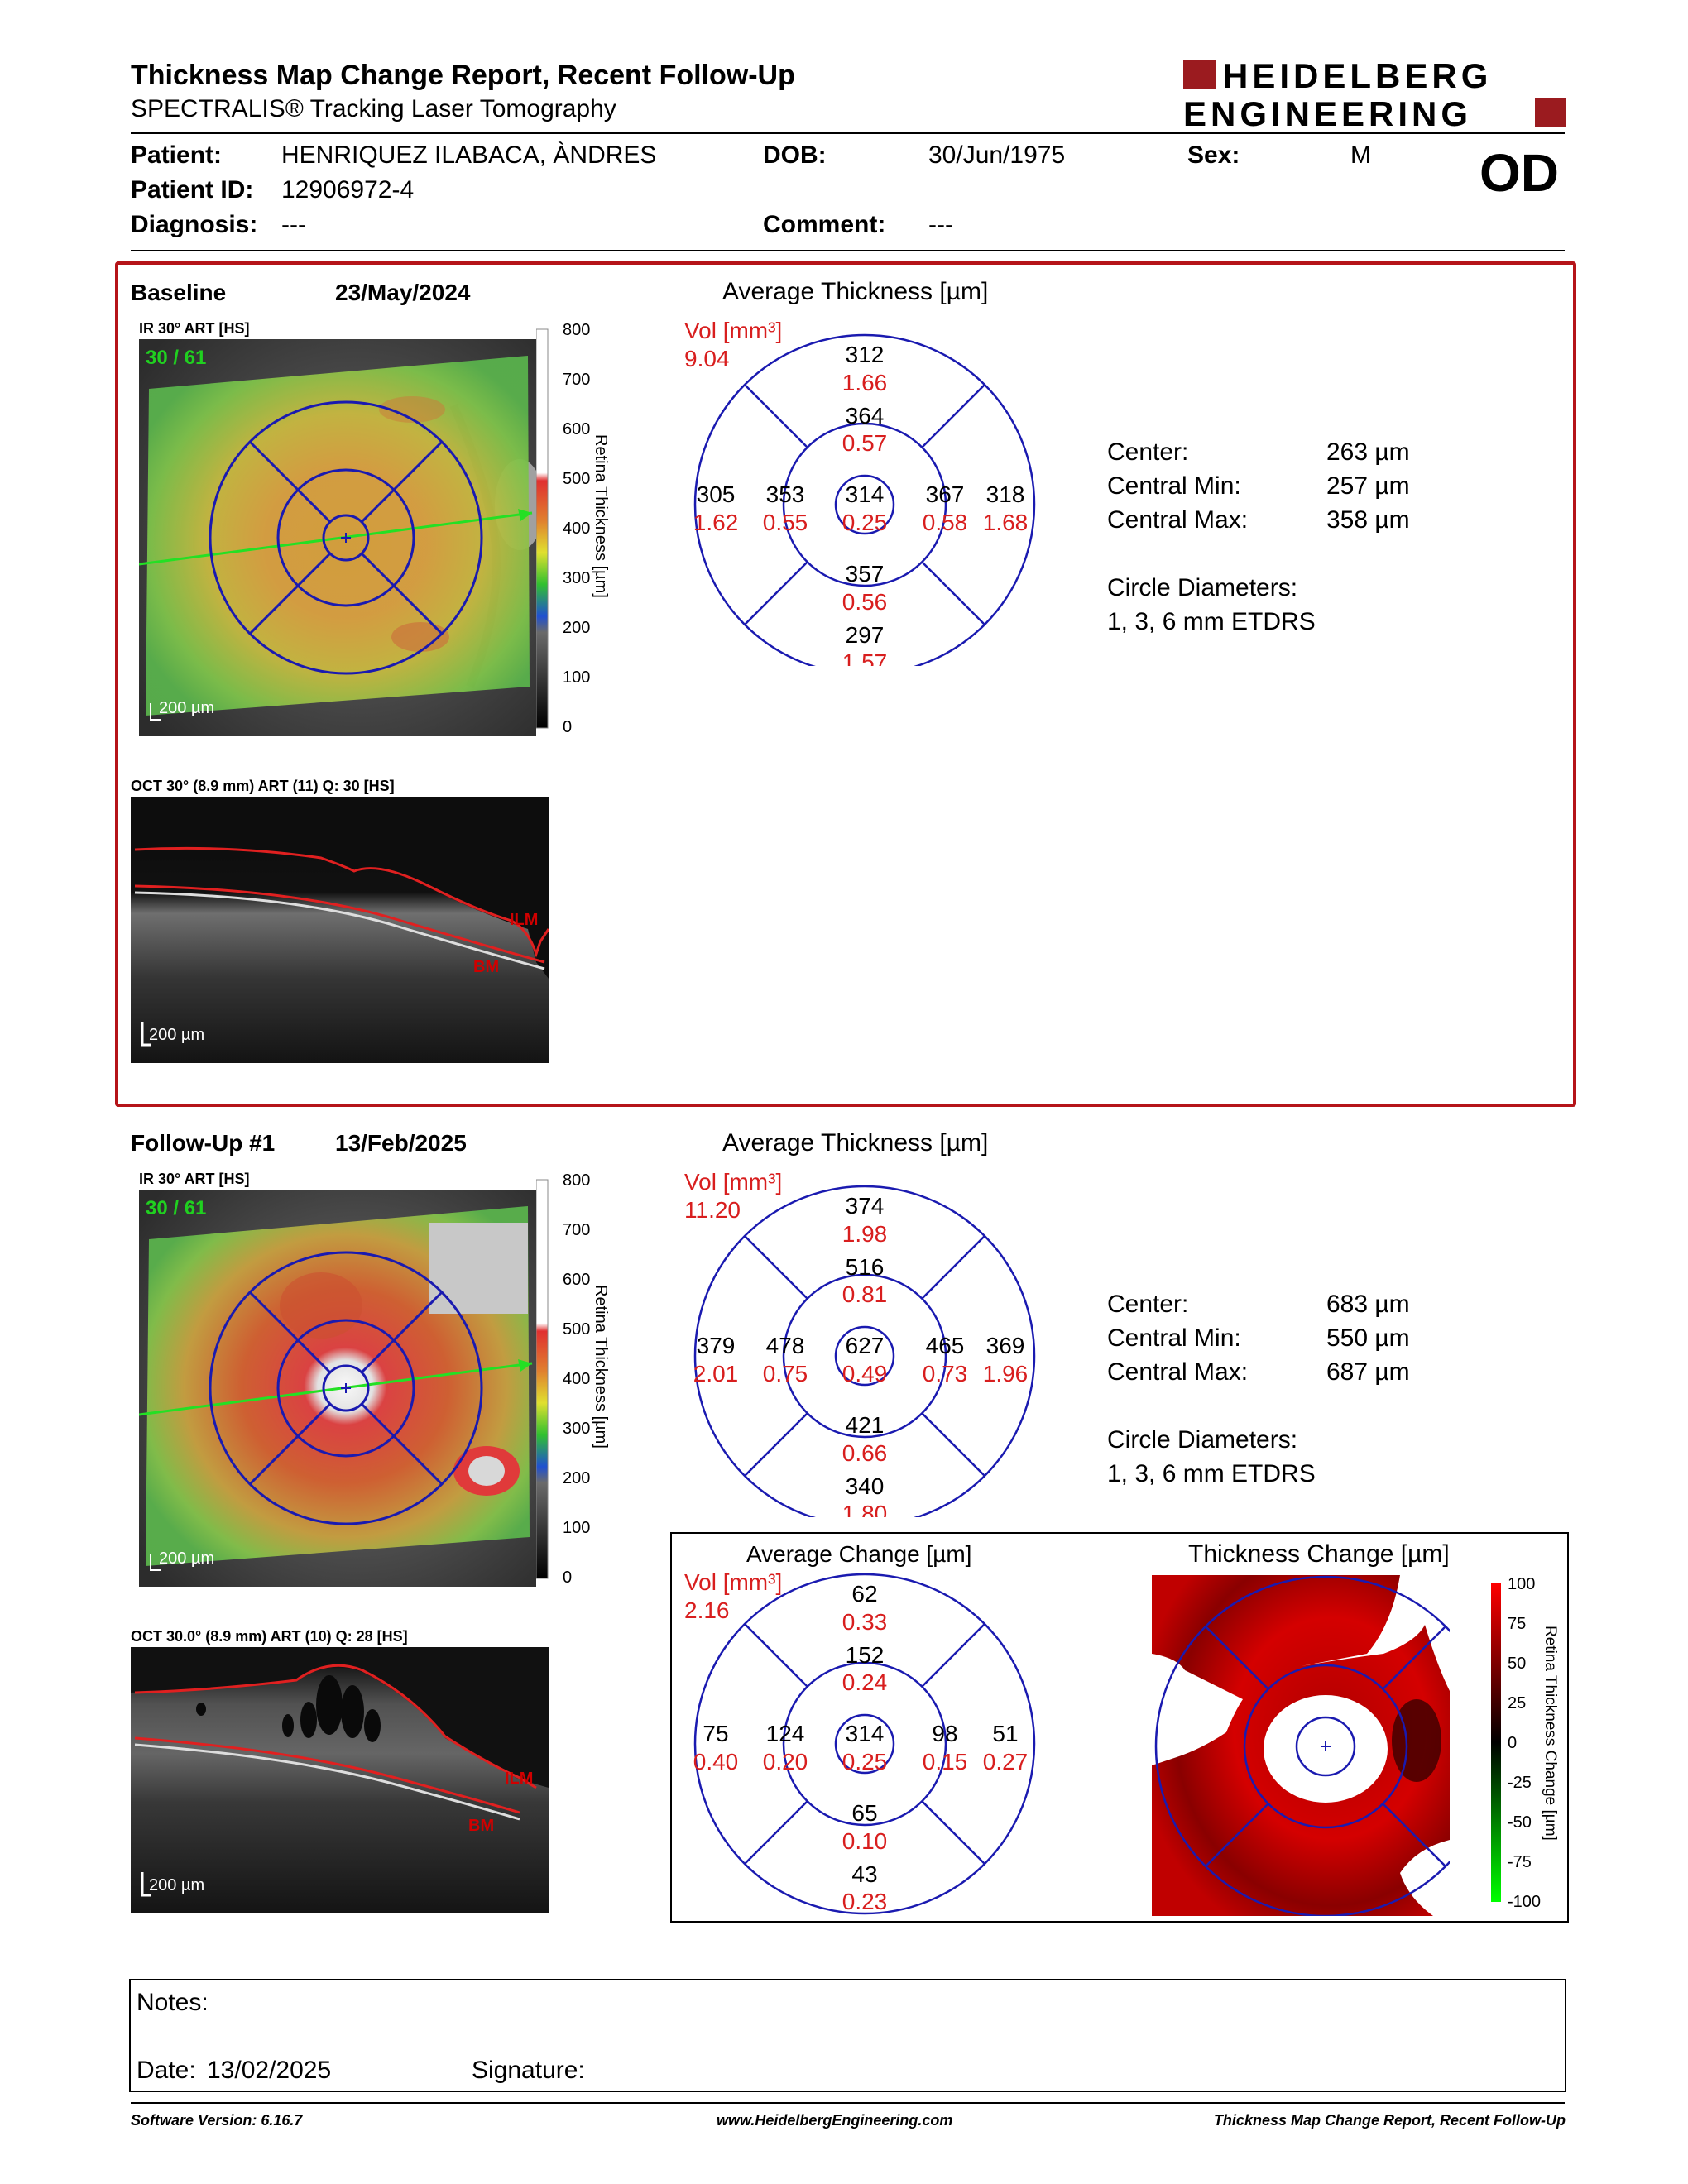 The image size is (1688, 2184). Describe the element at coordinates (576, 578) in the screenshot. I see `baseline-cb-tick-300: 300` at that location.